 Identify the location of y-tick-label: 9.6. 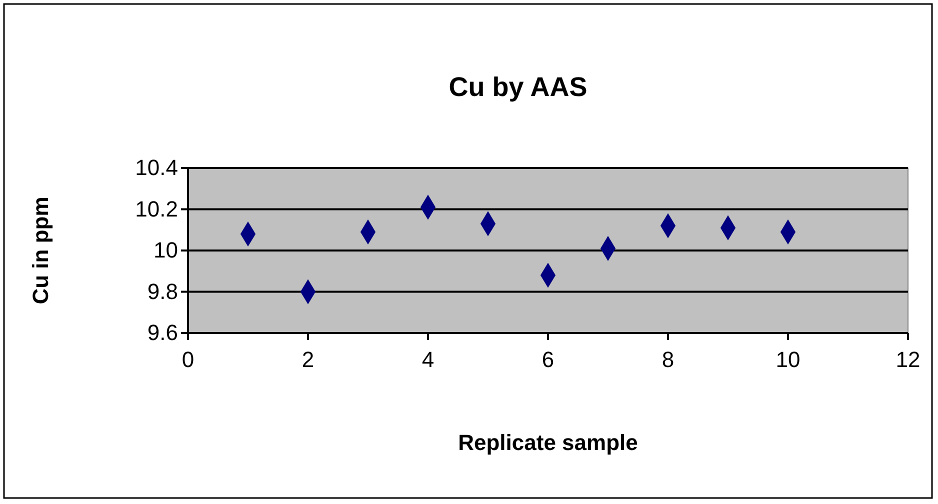
(162, 333).